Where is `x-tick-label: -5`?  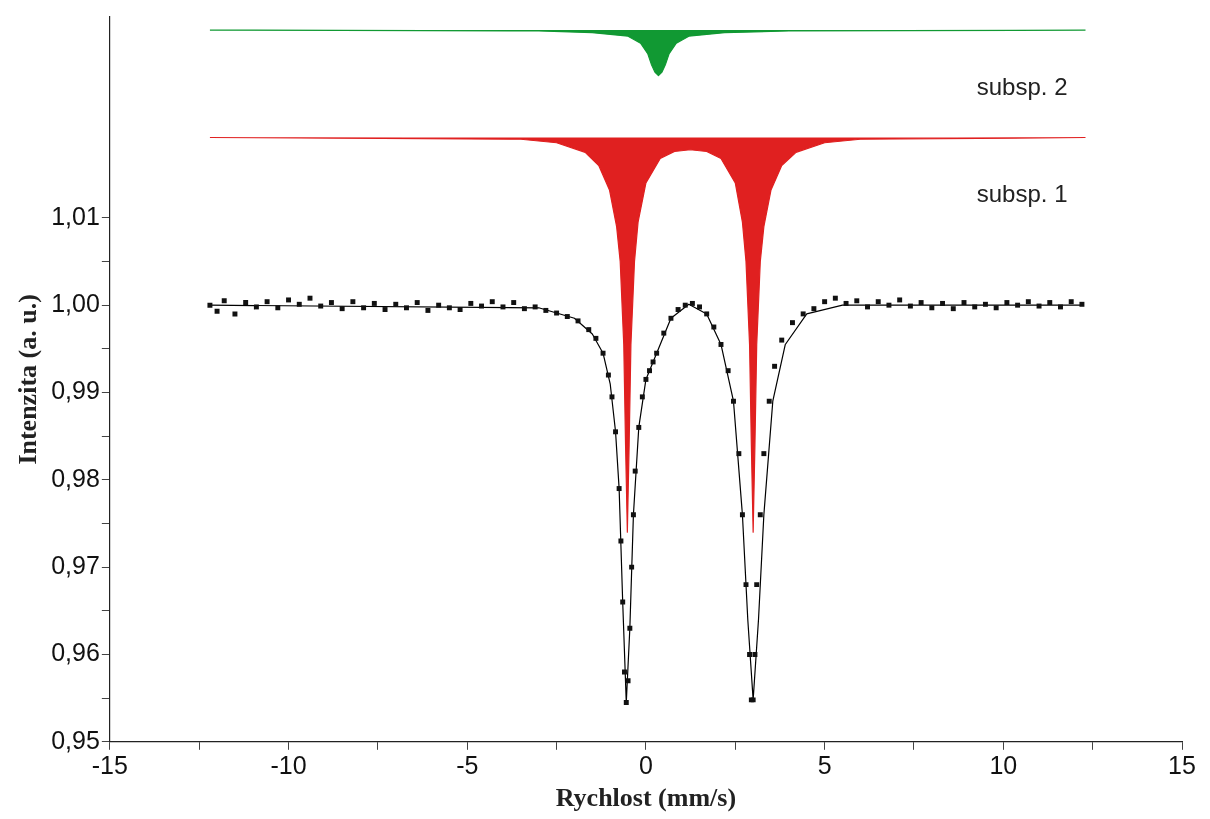
x-tick-label: -5 is located at coordinates (467, 764).